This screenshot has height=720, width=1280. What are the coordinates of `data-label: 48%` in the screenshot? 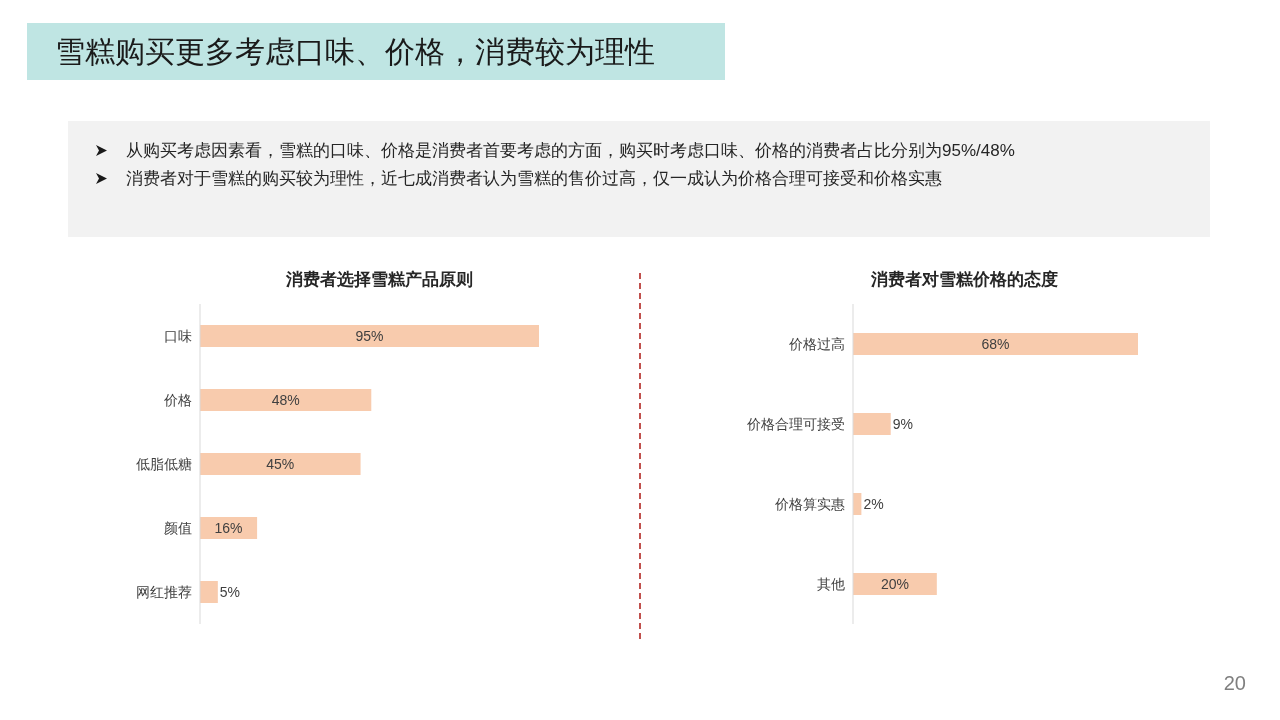 It's located at (285, 400).